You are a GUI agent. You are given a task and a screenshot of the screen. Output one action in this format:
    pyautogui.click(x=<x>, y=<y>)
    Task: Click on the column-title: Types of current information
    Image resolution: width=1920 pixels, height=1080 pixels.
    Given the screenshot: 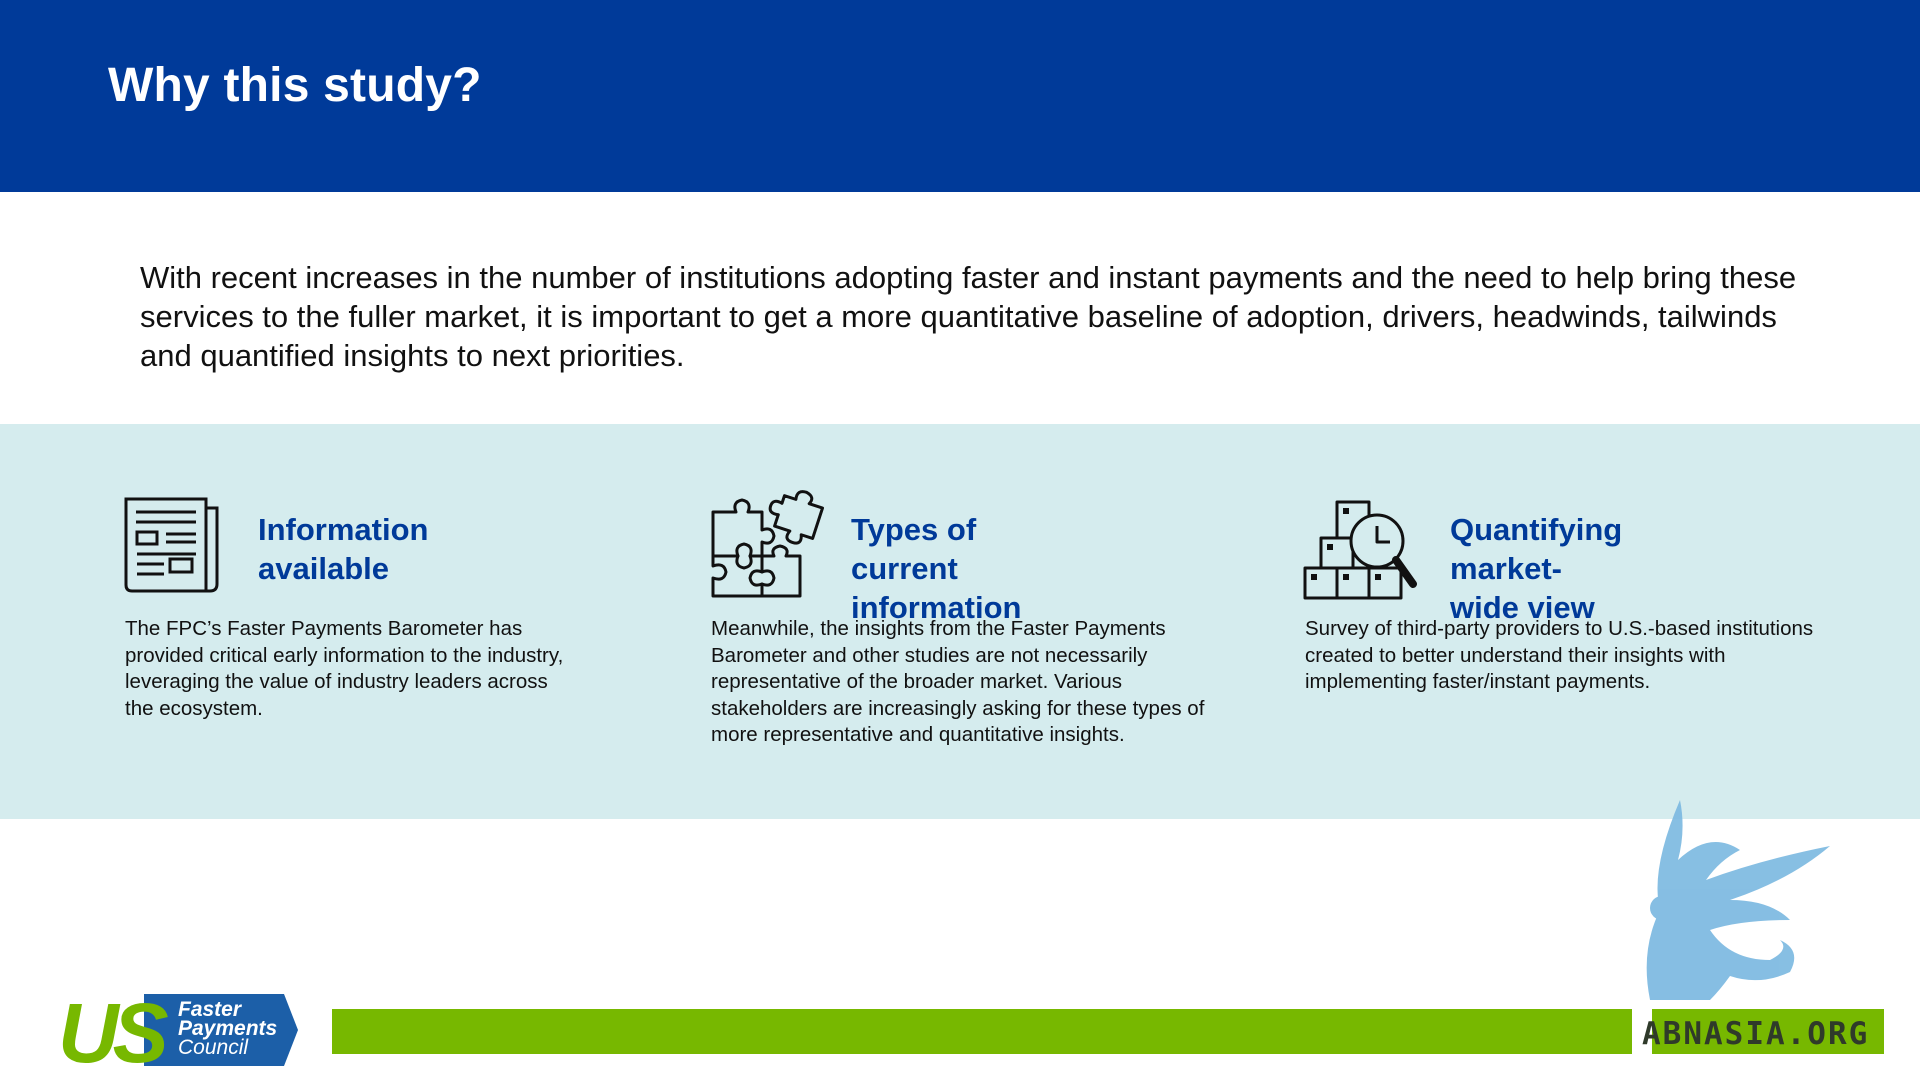 What is the action you would take?
    pyautogui.click(x=936, y=568)
    